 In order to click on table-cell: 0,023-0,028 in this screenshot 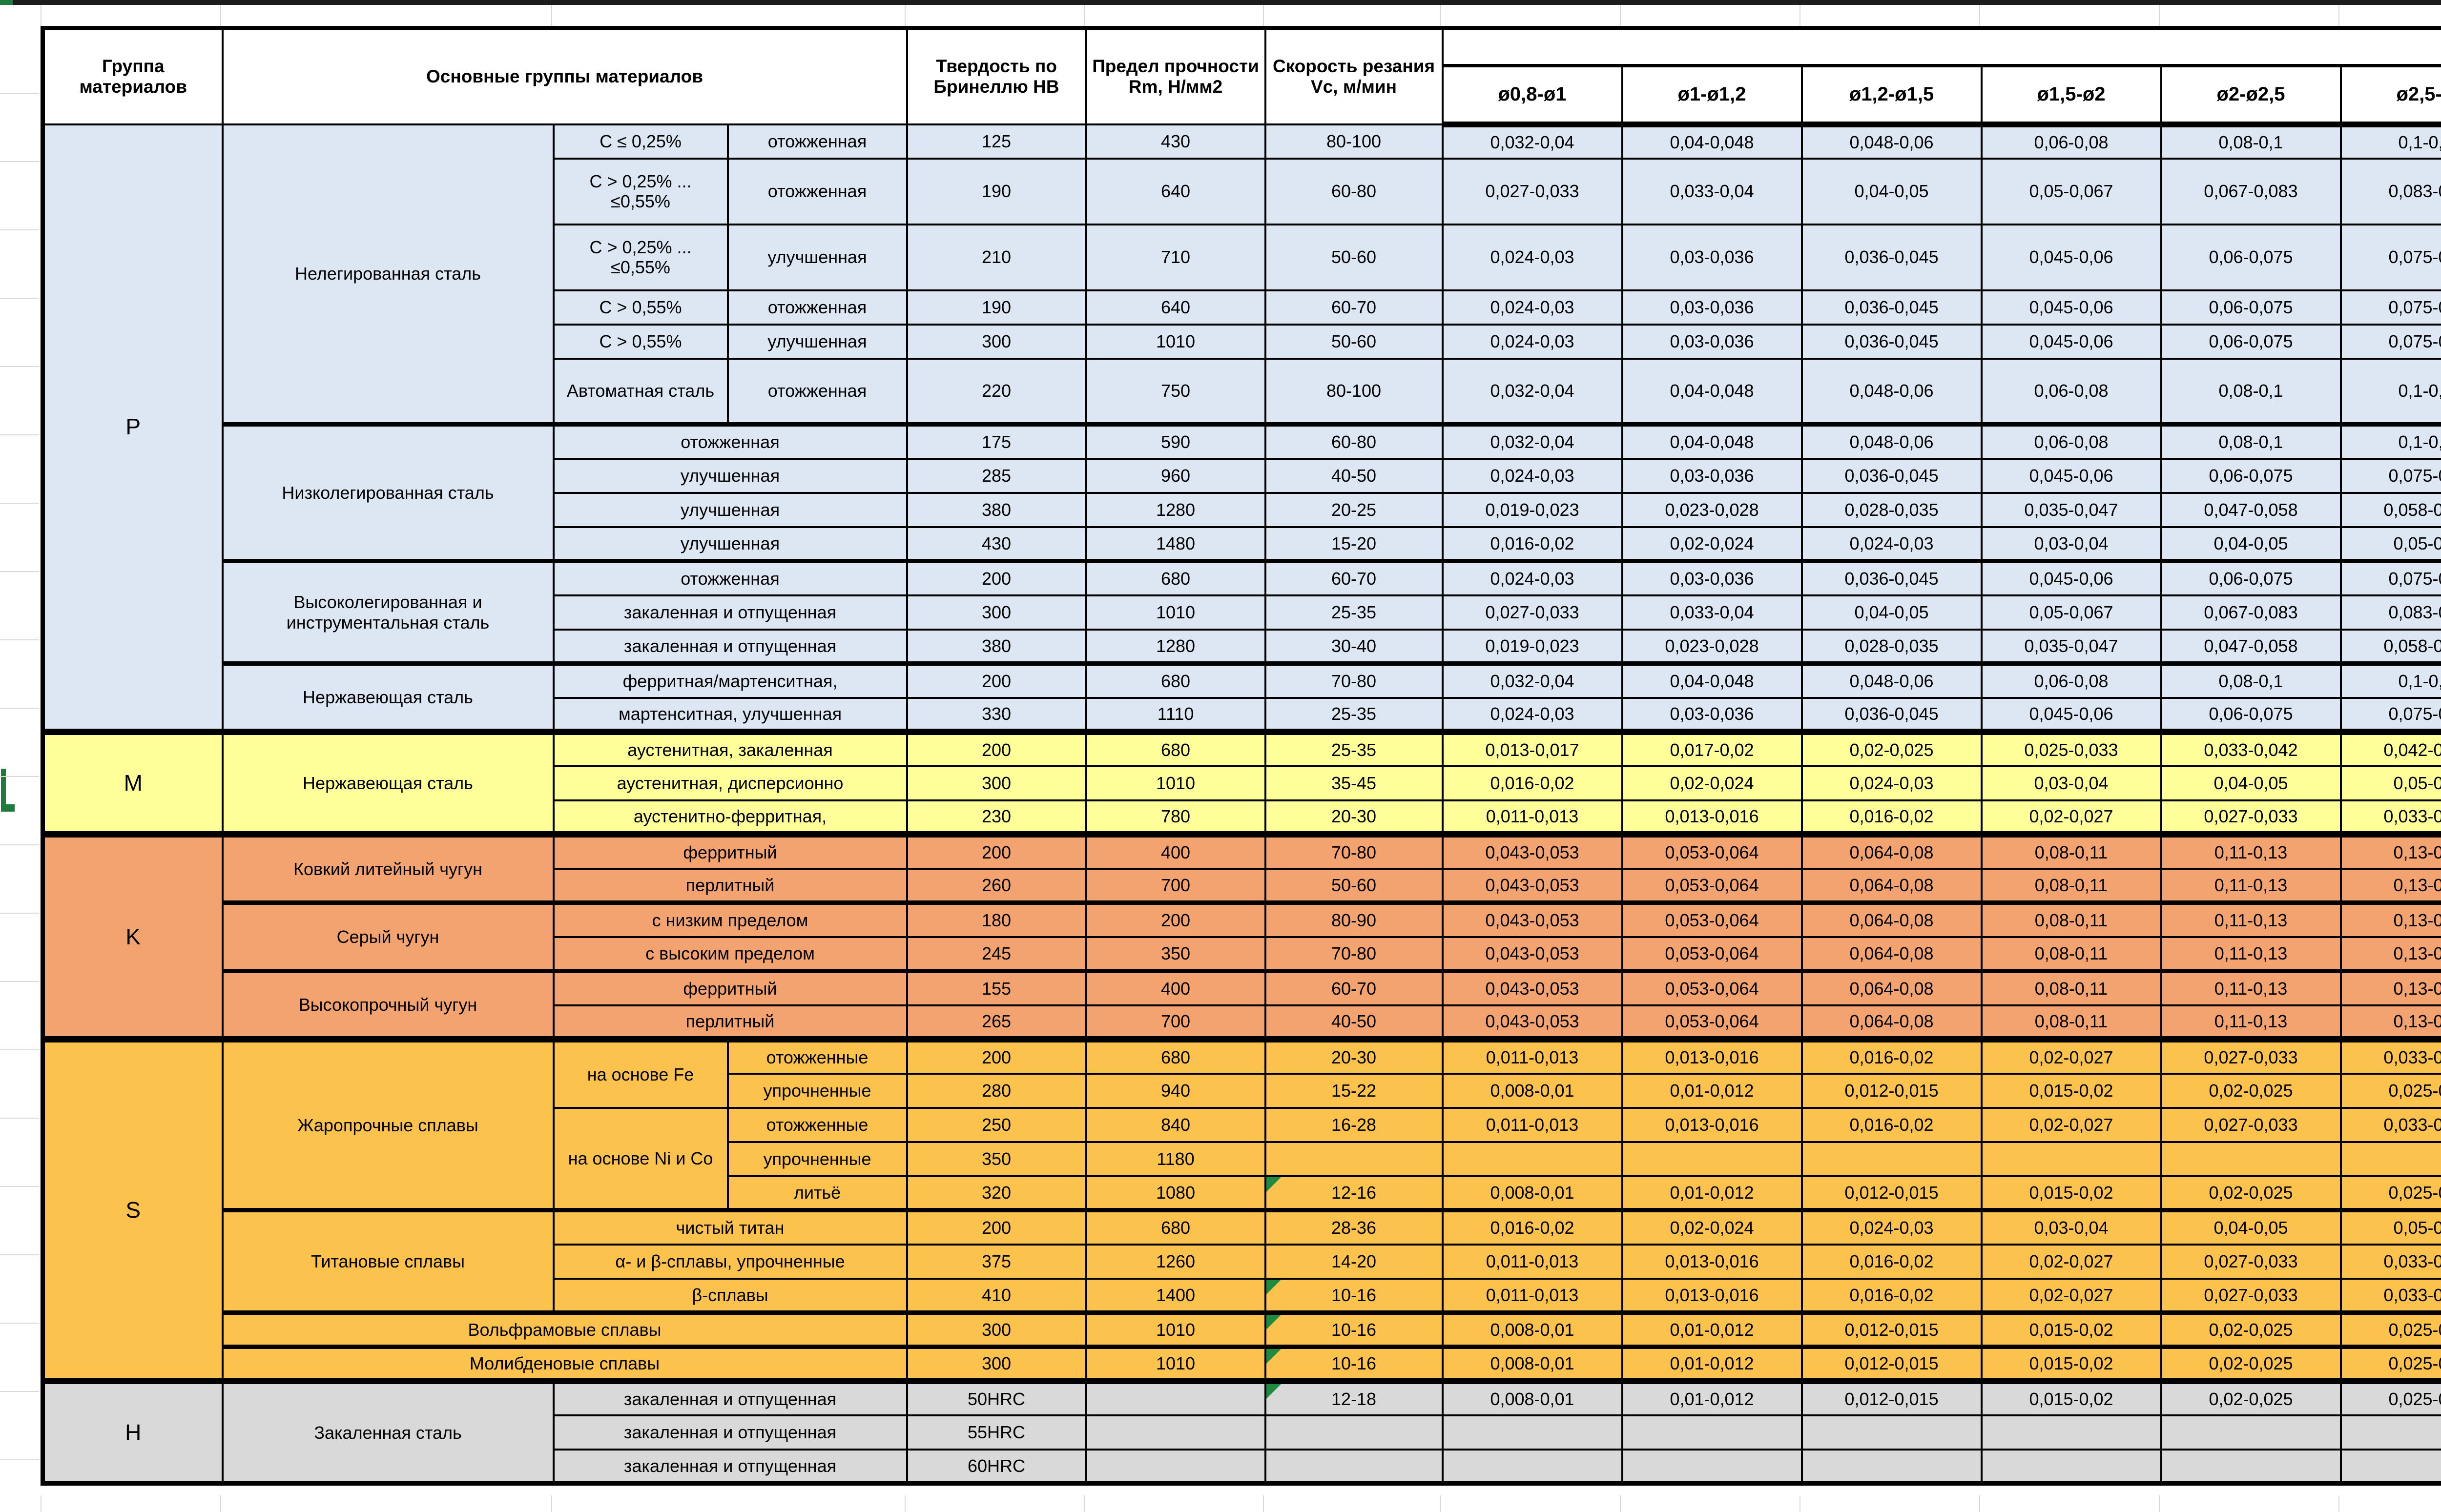, I will do `click(1712, 509)`.